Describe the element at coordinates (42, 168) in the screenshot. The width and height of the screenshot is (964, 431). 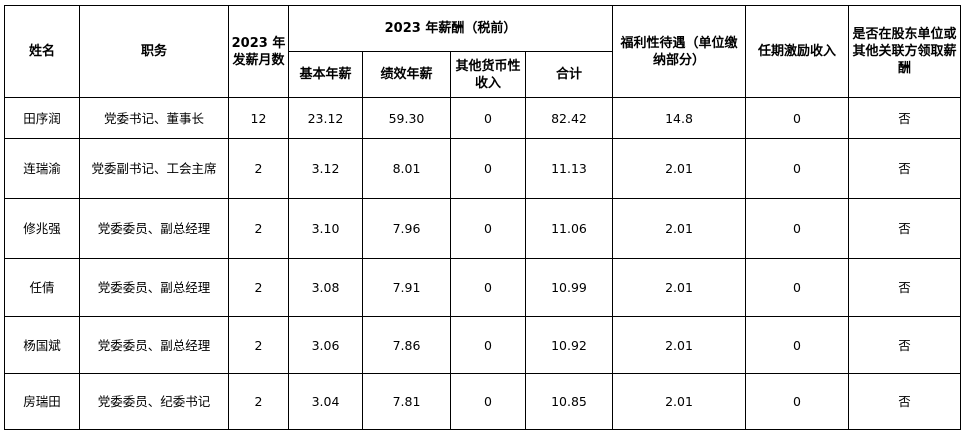
I see `cell-name: 连瑞渝` at that location.